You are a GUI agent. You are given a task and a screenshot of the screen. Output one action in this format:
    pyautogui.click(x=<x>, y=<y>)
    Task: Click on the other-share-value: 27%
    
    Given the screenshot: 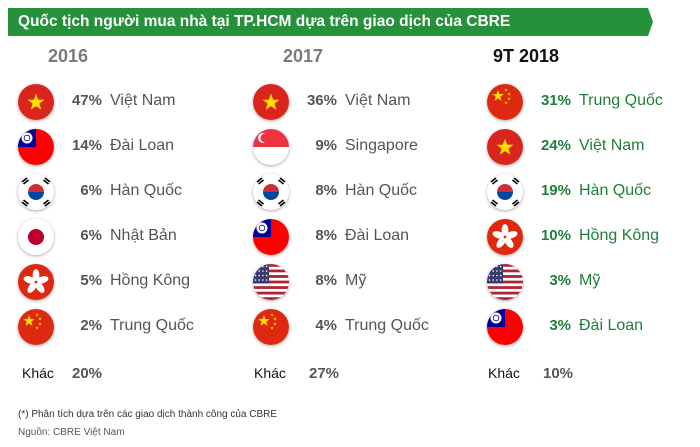 What is the action you would take?
    pyautogui.click(x=324, y=373)
    